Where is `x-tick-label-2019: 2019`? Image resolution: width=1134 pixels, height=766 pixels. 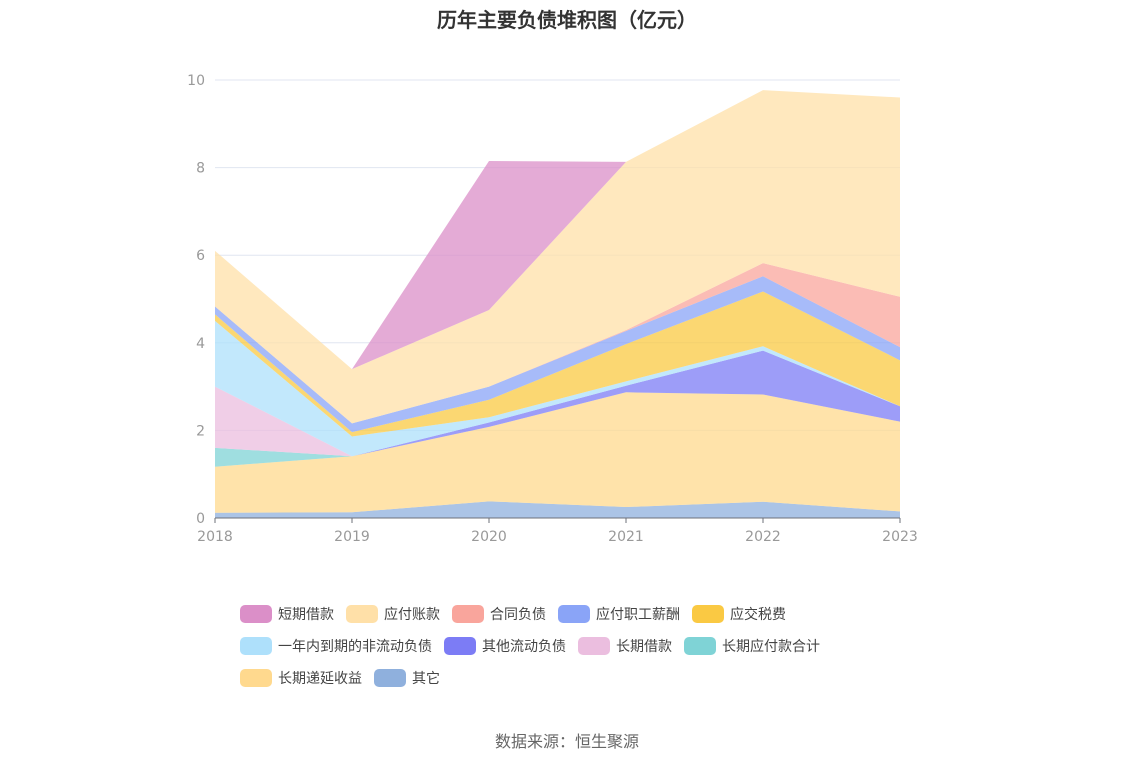 x-tick-label-2019: 2019 is located at coordinates (352, 537).